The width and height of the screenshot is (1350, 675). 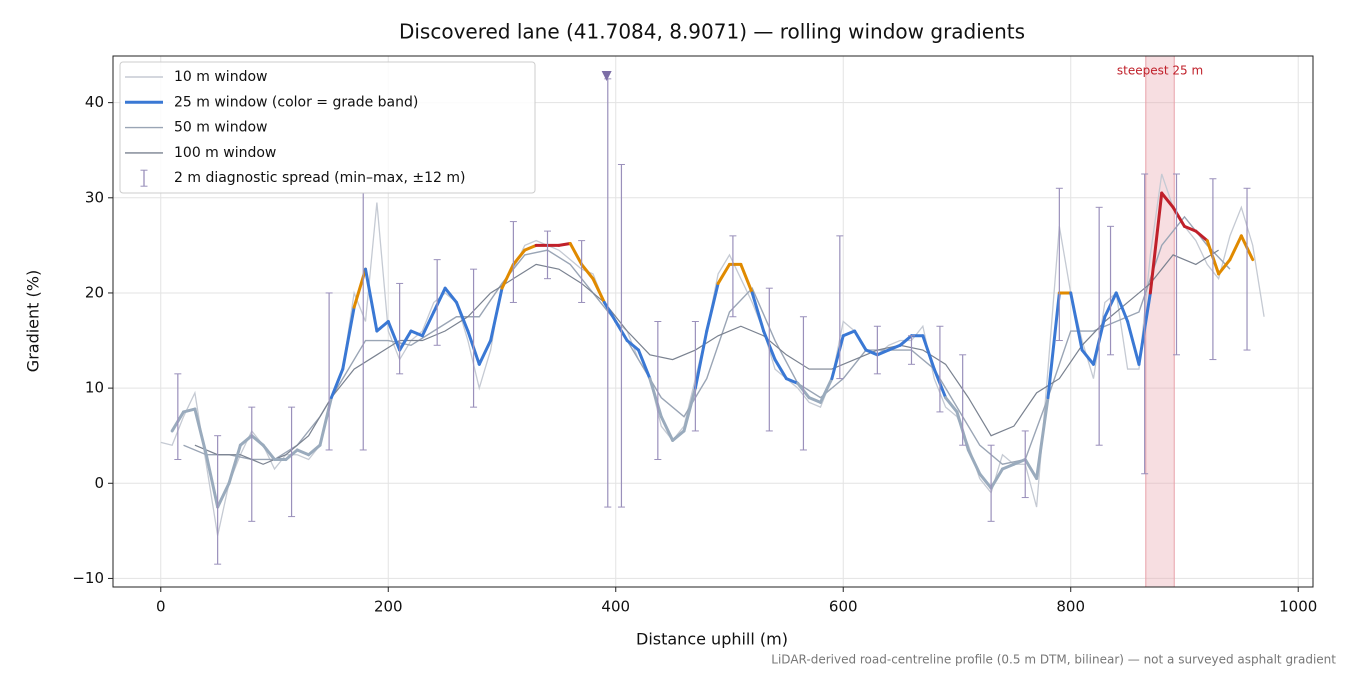 I want to click on x-tick-label: 200, so click(x=388, y=607).